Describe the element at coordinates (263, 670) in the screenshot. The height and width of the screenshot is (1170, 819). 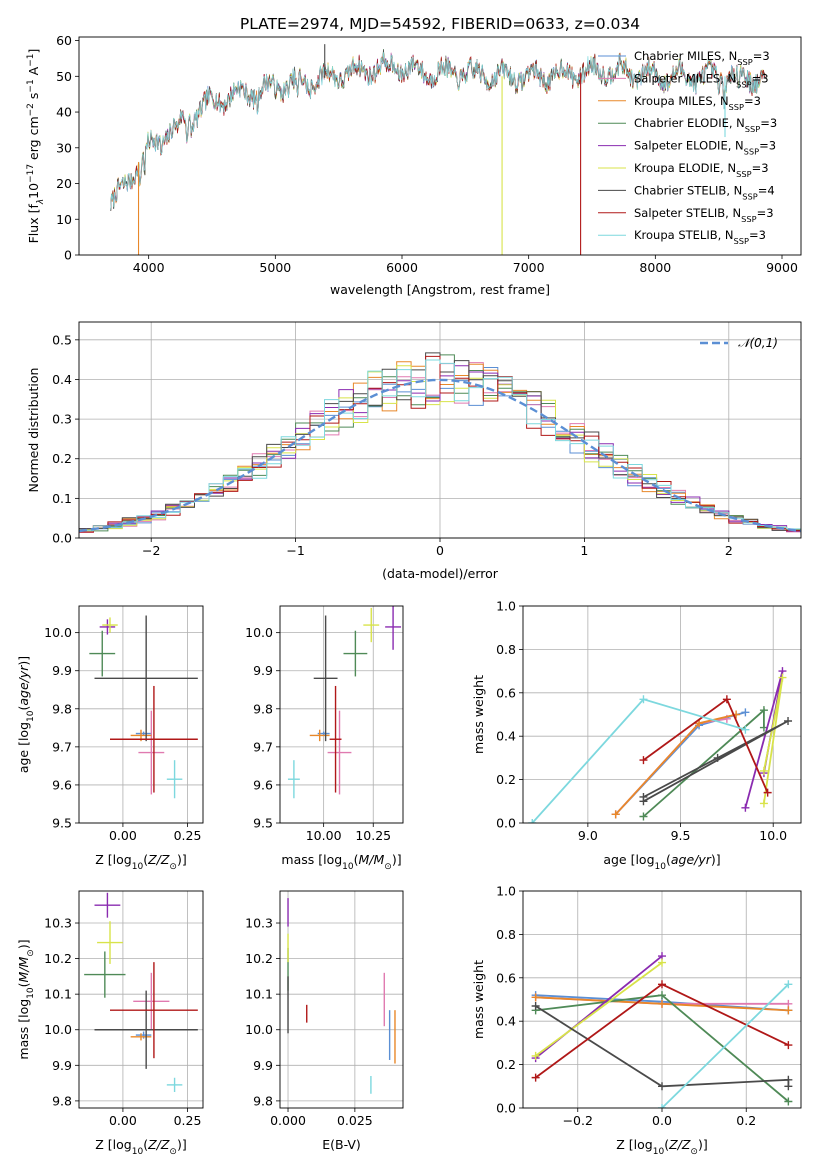
I see `age-mass-ytick-label: 9.9` at that location.